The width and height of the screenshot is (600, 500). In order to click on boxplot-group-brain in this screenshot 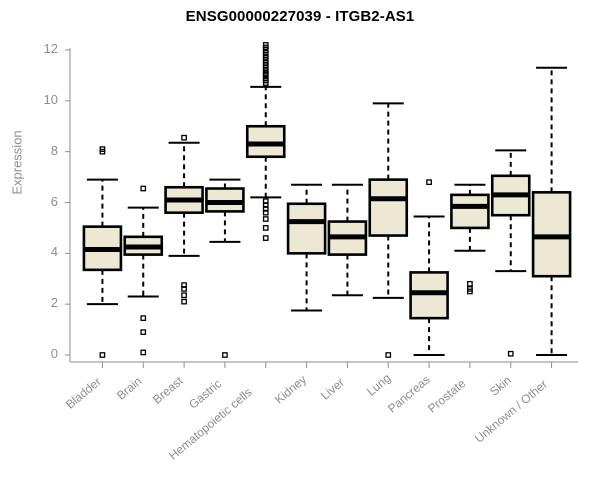, I will do `click(143, 270)`.